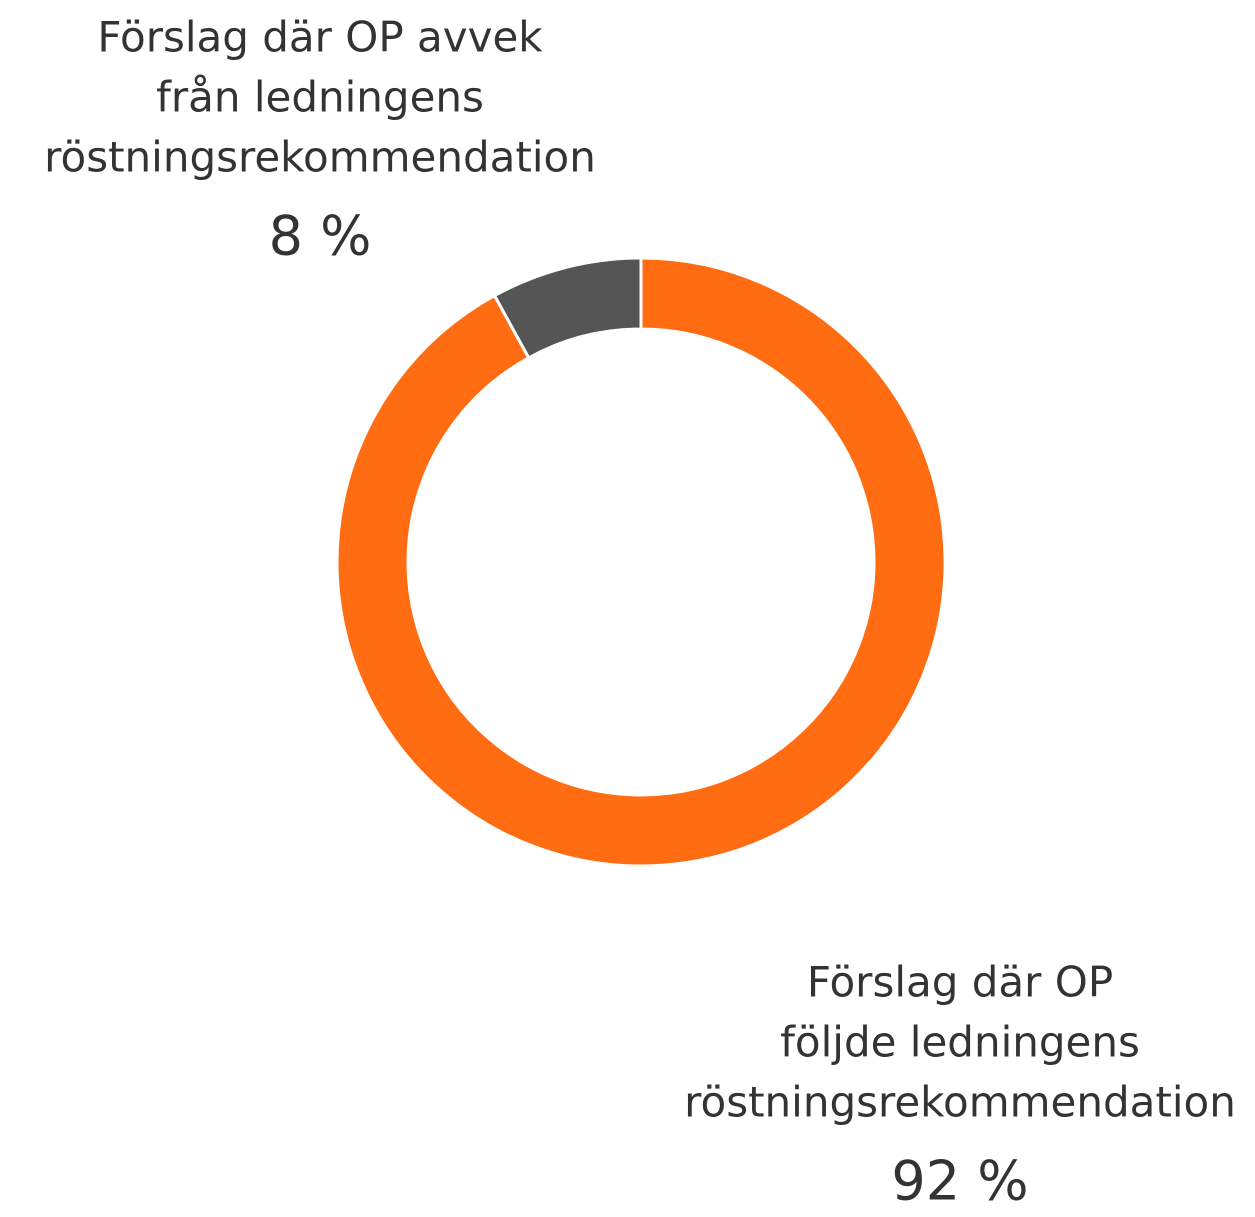  Describe the element at coordinates (320, 97) in the screenshot. I see `slice-label: från ledningens` at that location.